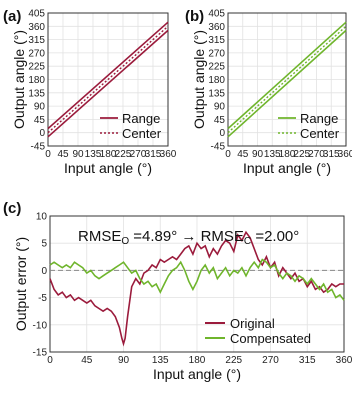 The image size is (352, 393). I want to click on y-tick-label: -5, so click(42, 298).